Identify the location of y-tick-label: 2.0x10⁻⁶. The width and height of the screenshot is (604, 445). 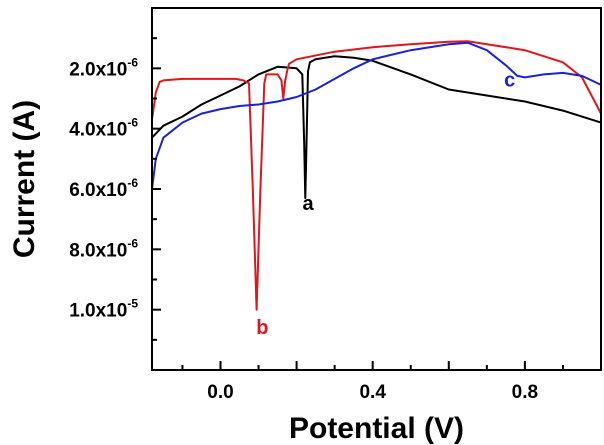
(103, 67).